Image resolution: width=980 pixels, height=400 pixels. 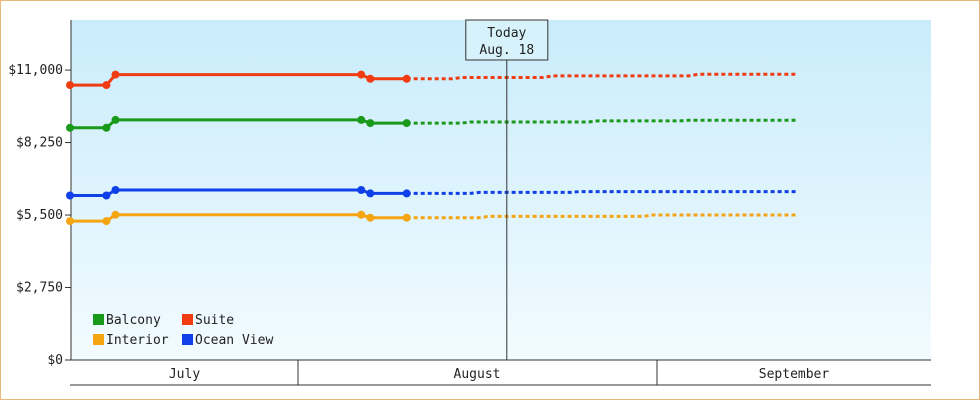 I want to click on today-box, so click(x=507, y=40).